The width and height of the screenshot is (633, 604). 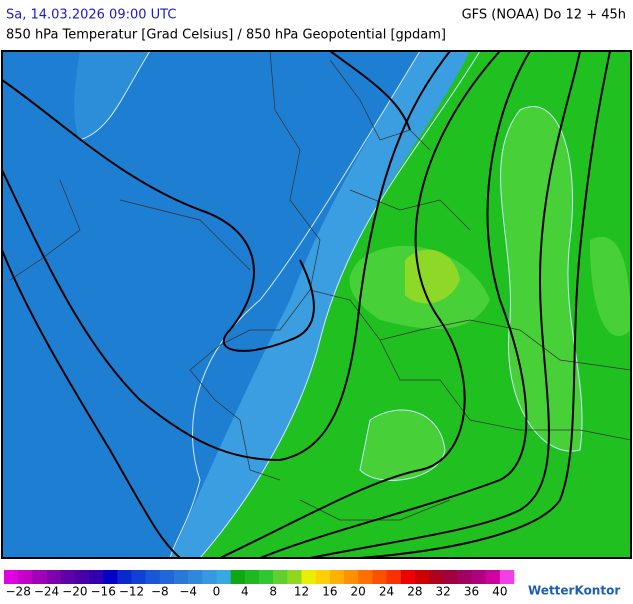 I want to click on colorbar-label: −12, so click(x=131, y=592).